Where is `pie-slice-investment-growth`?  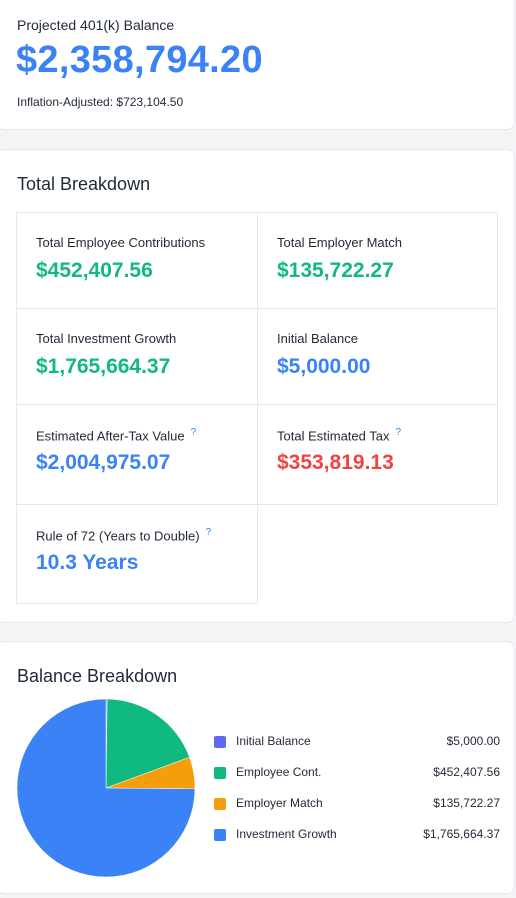 pie-slice-investment-growth is located at coordinates (106, 788).